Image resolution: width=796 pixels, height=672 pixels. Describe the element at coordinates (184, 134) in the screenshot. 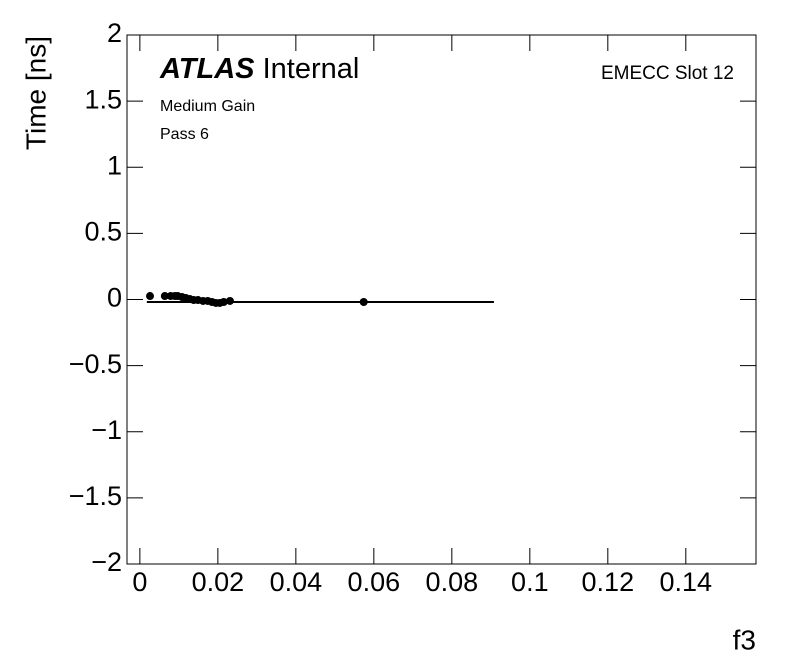

I see `annotation: Pass 6` at that location.